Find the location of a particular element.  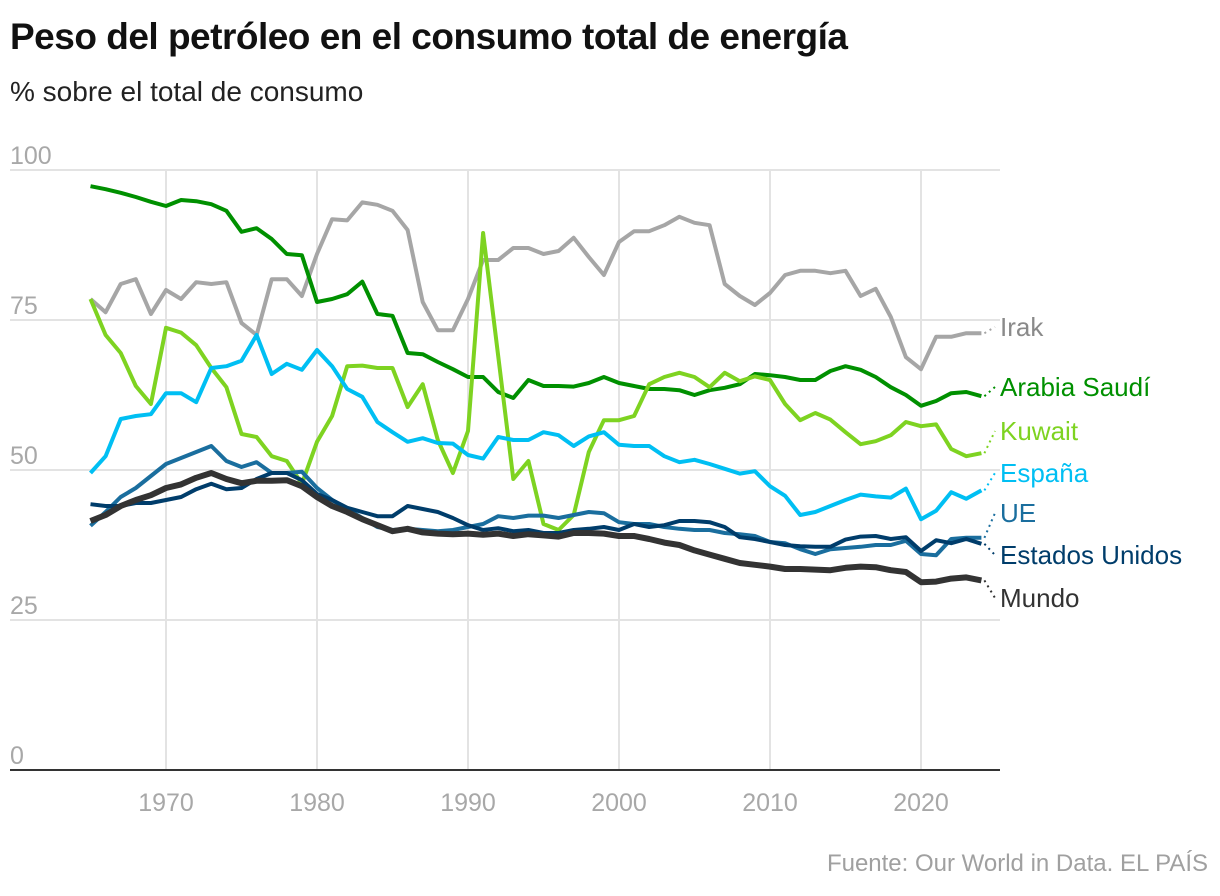

series-line-ue is located at coordinates (535, 501).